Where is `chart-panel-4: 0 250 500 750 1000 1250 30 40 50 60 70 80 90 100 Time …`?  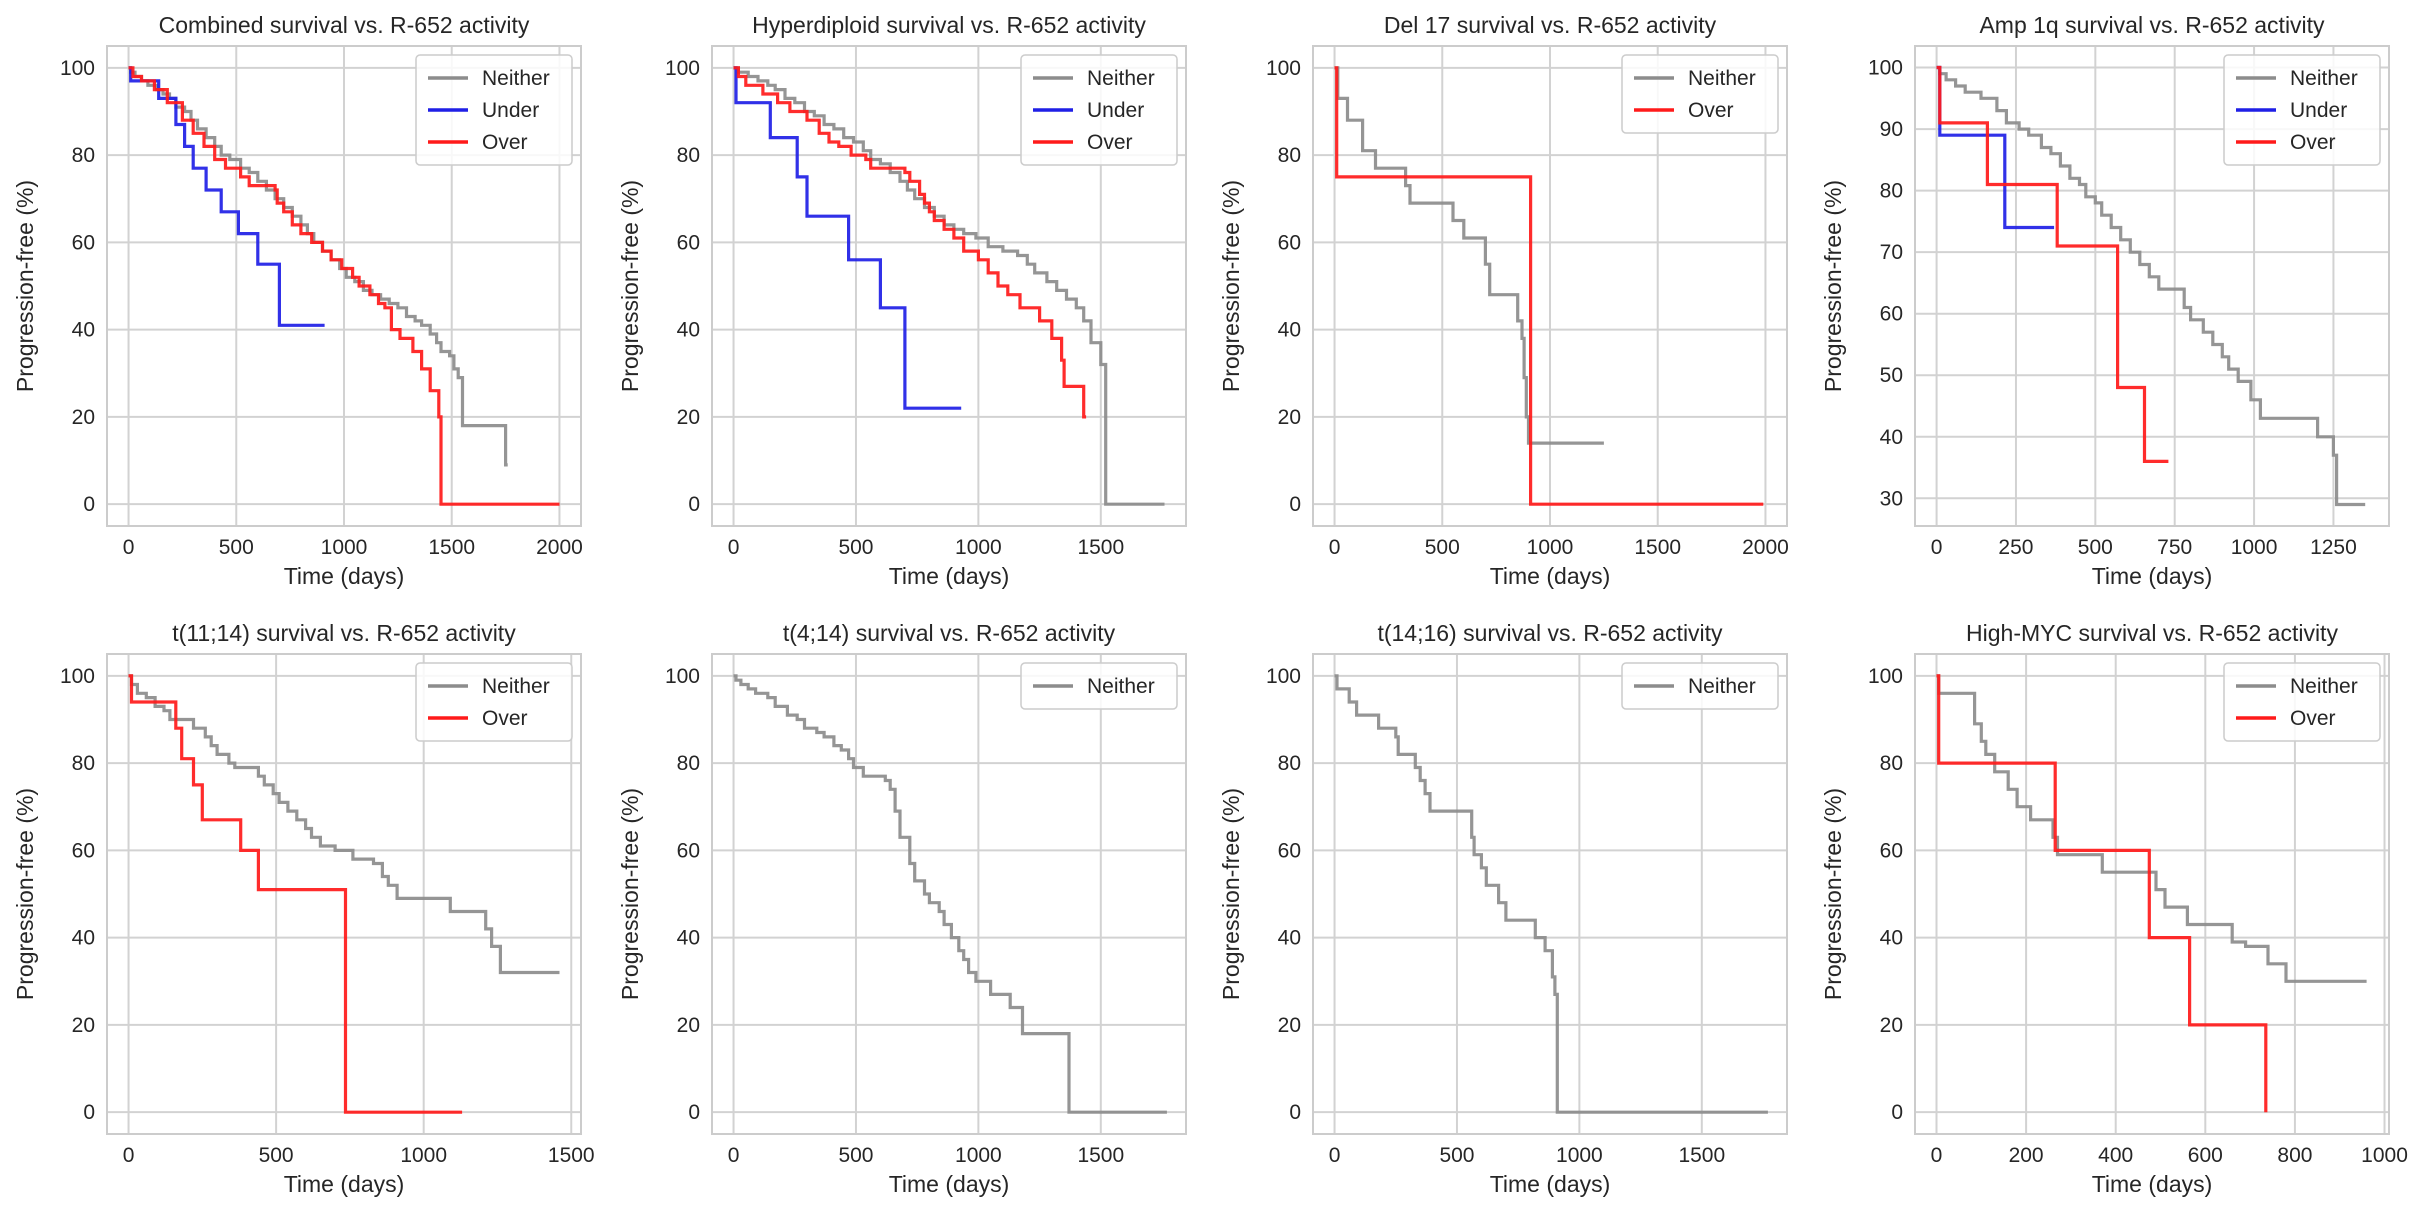 chart-panel-4: 0 250 500 750 1000 1250 30 40 50 60 70 80 90 100 Time … is located at coordinates (2105, 300).